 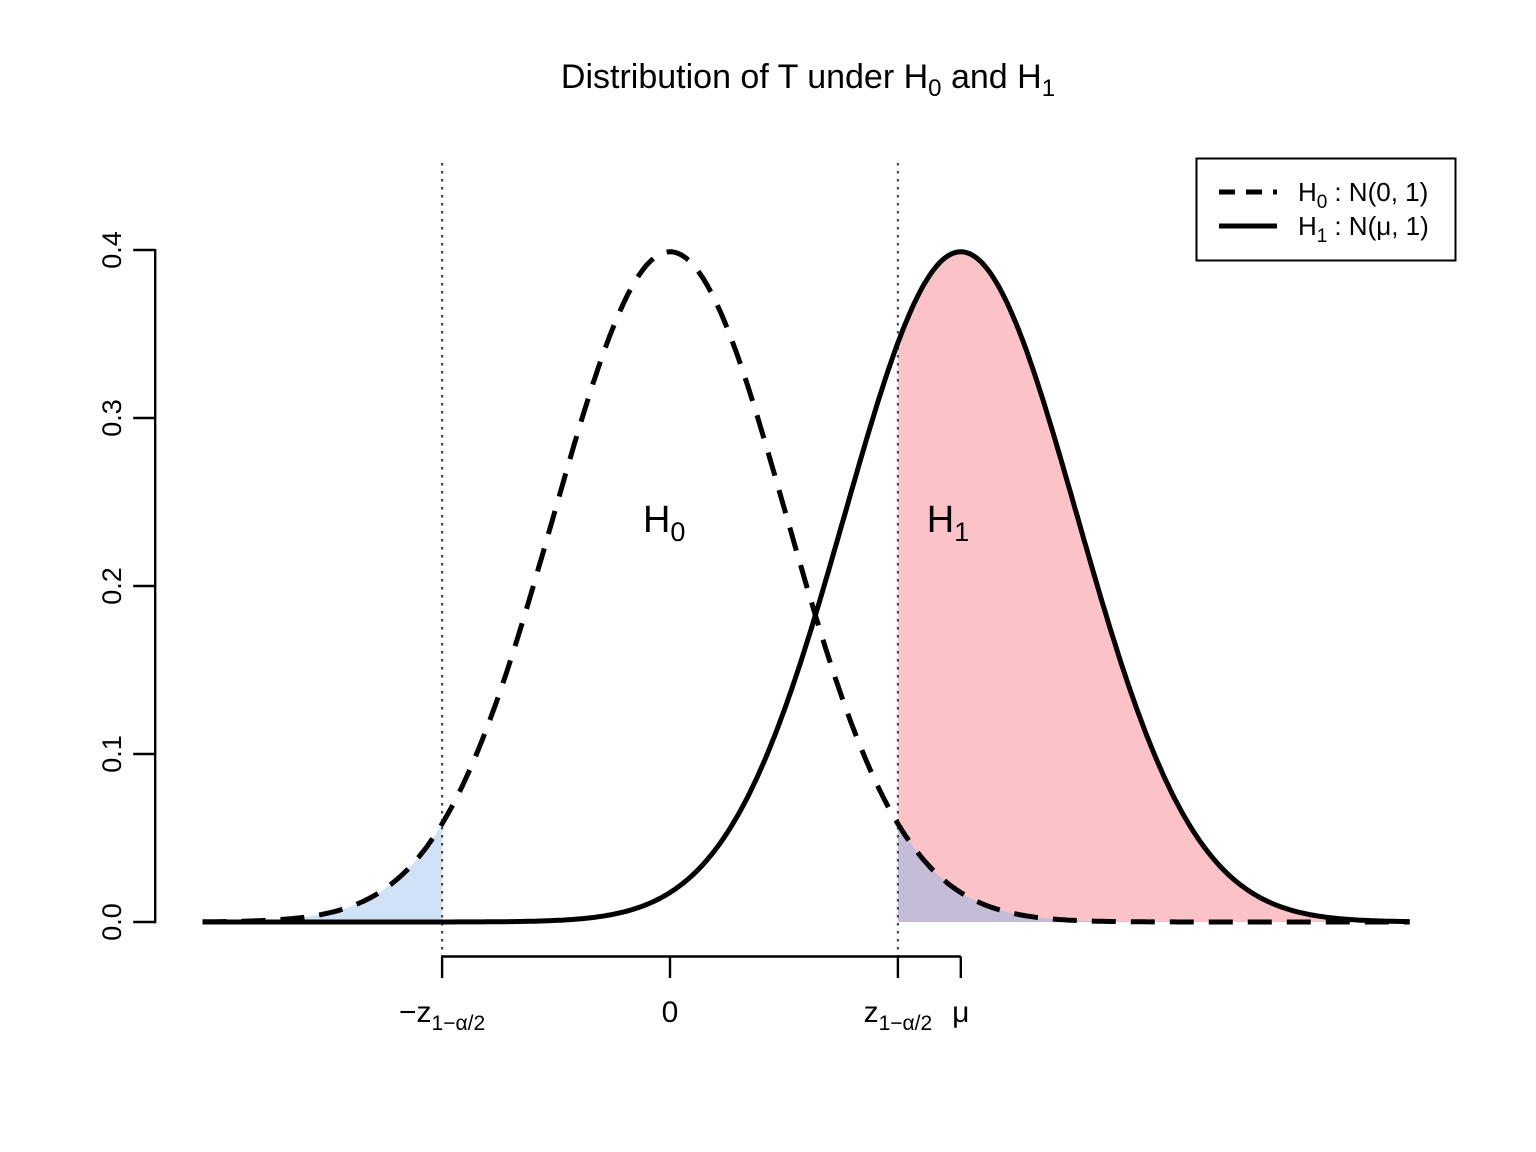 What do you see at coordinates (664, 523) in the screenshot?
I see `annotation-h0: H0` at bounding box center [664, 523].